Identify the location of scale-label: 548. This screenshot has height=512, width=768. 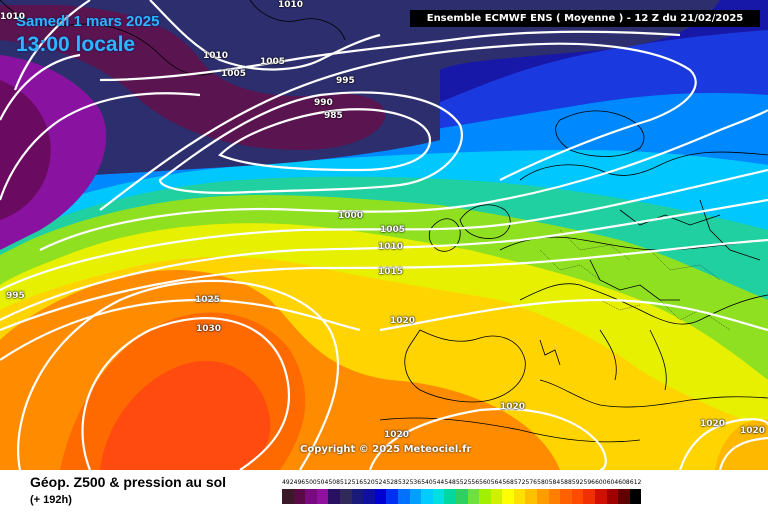
(450, 482).